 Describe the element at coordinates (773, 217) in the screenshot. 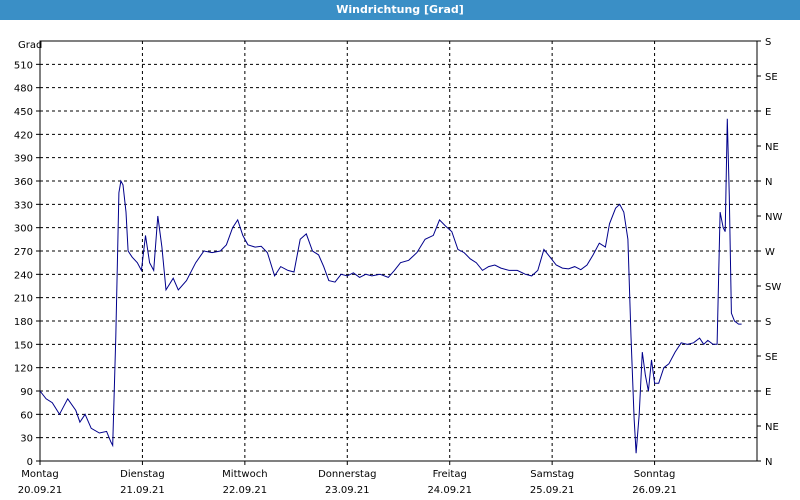

I see `right-tick-label: NW` at that location.